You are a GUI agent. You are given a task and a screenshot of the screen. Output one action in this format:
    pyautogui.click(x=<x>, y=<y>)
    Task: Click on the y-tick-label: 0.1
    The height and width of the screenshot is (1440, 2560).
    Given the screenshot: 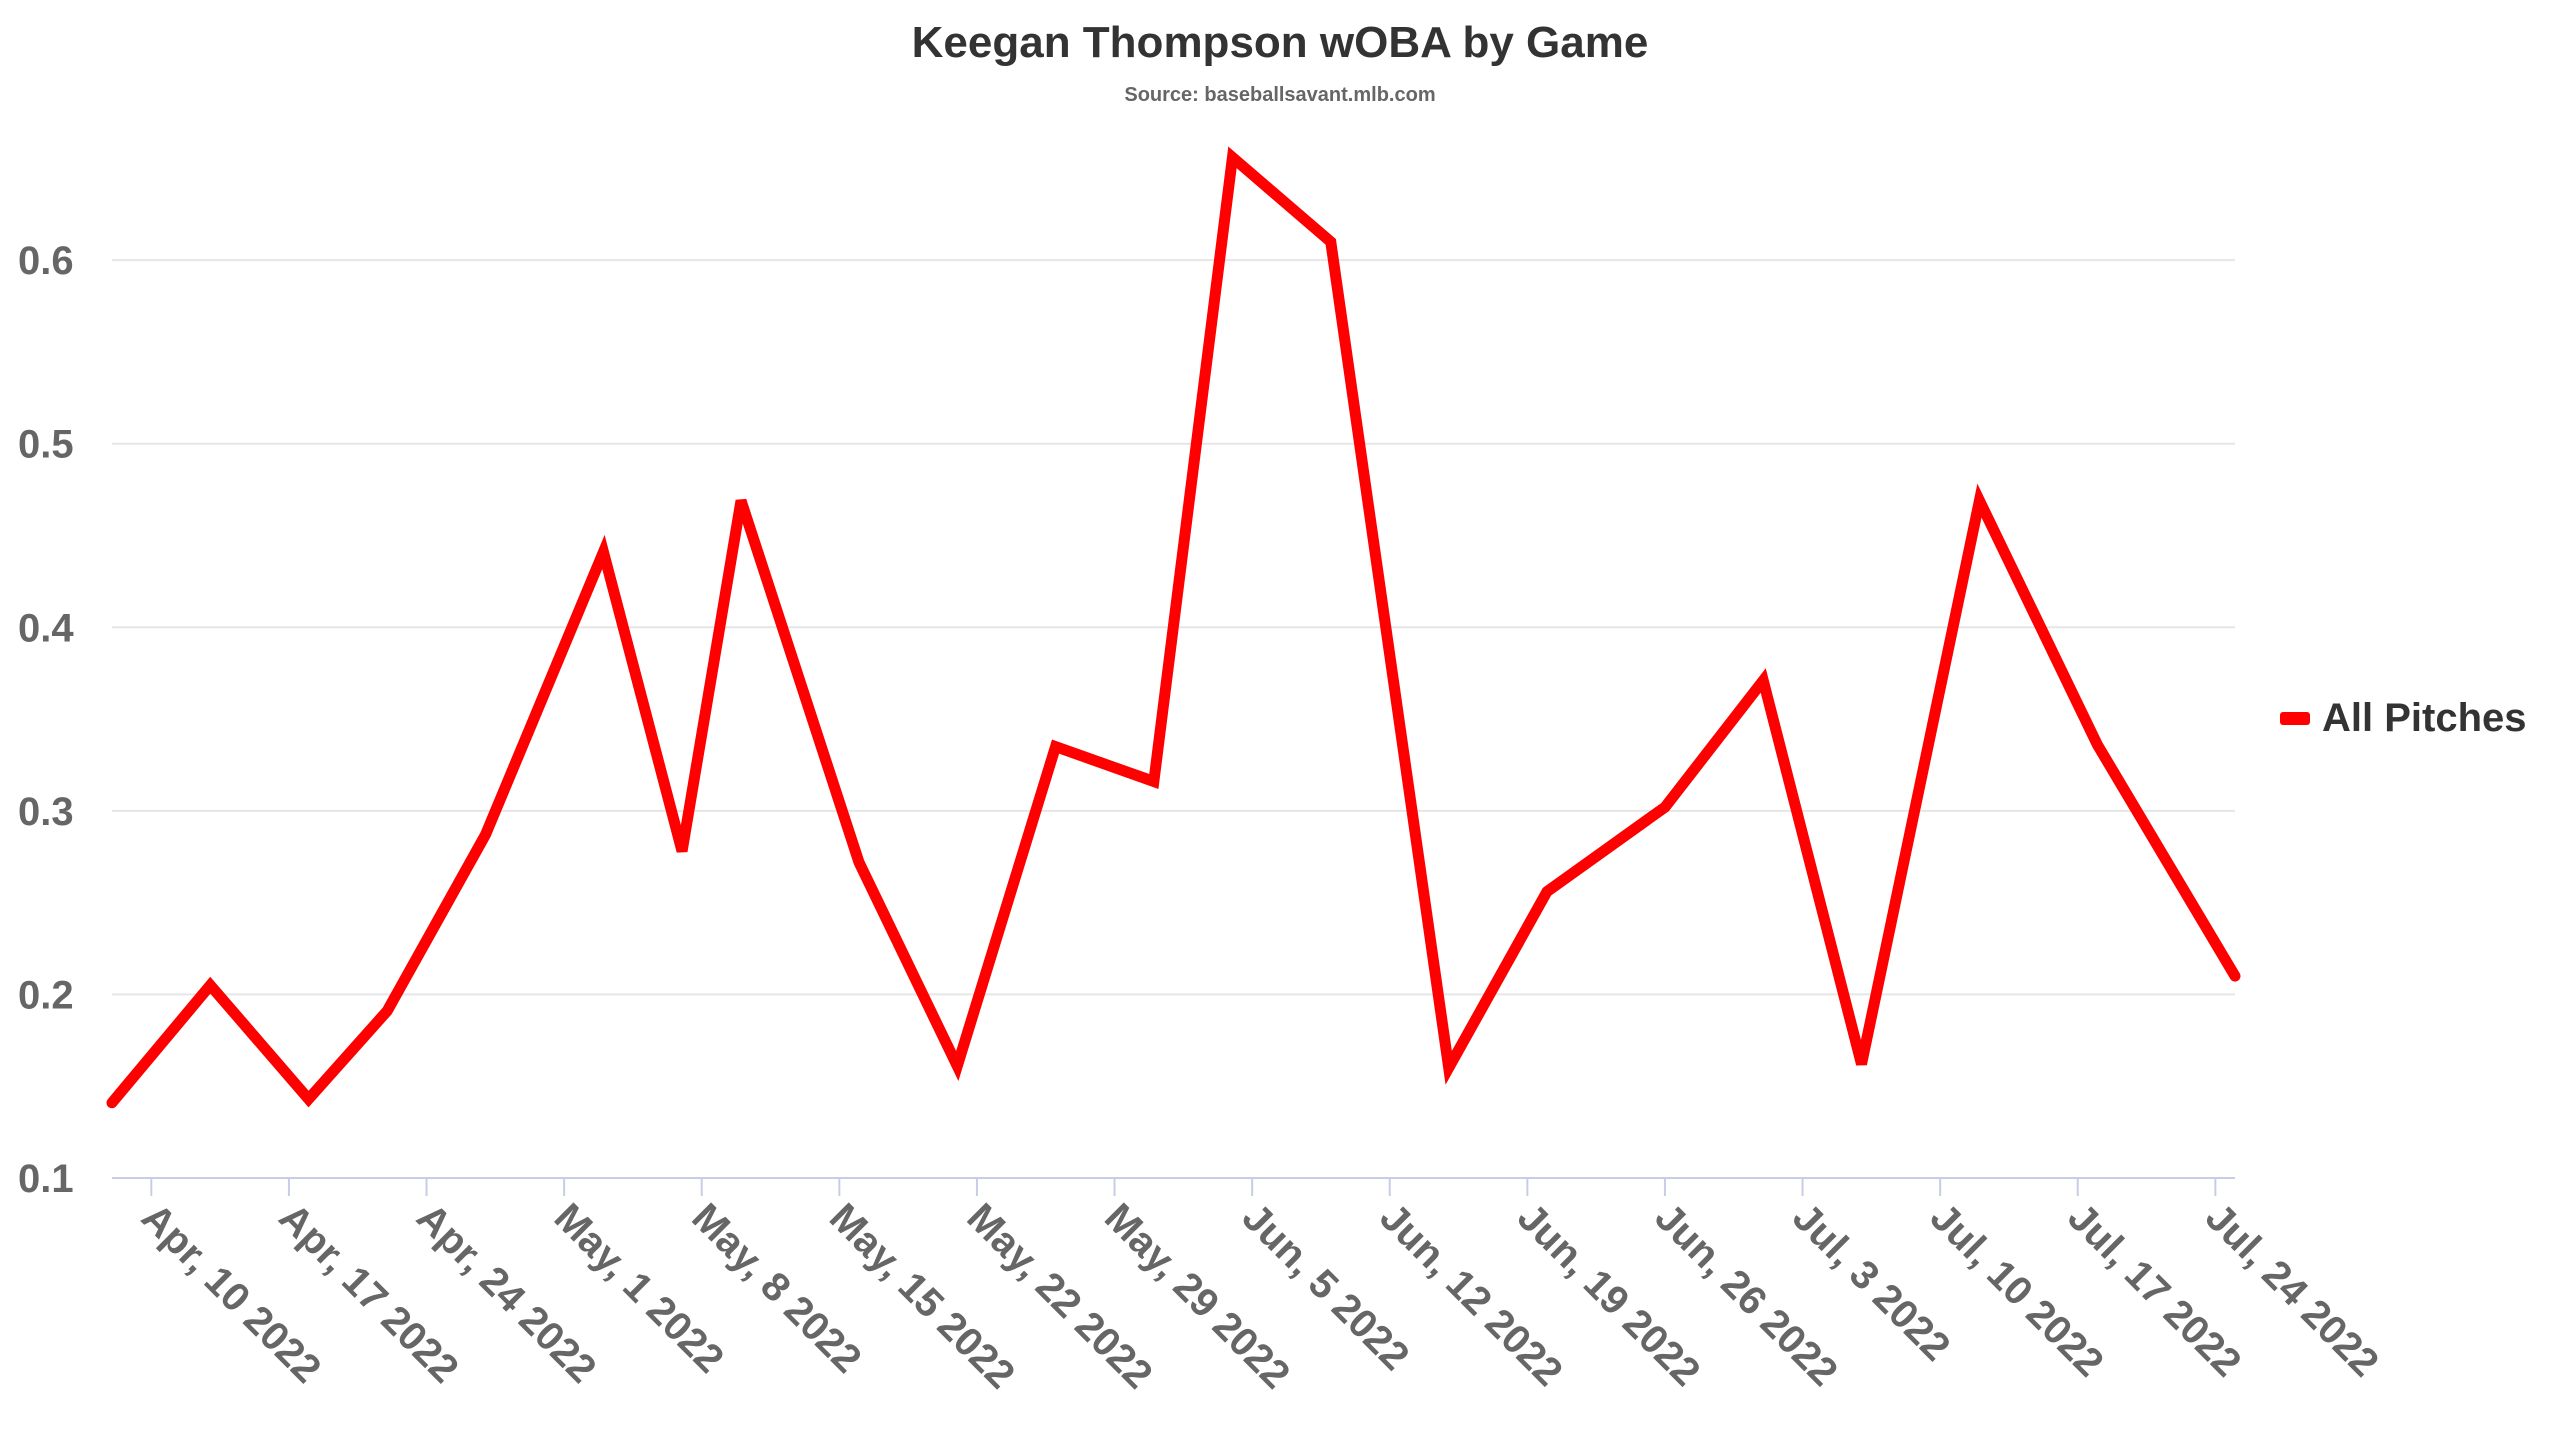 What is the action you would take?
    pyautogui.click(x=46, y=1179)
    